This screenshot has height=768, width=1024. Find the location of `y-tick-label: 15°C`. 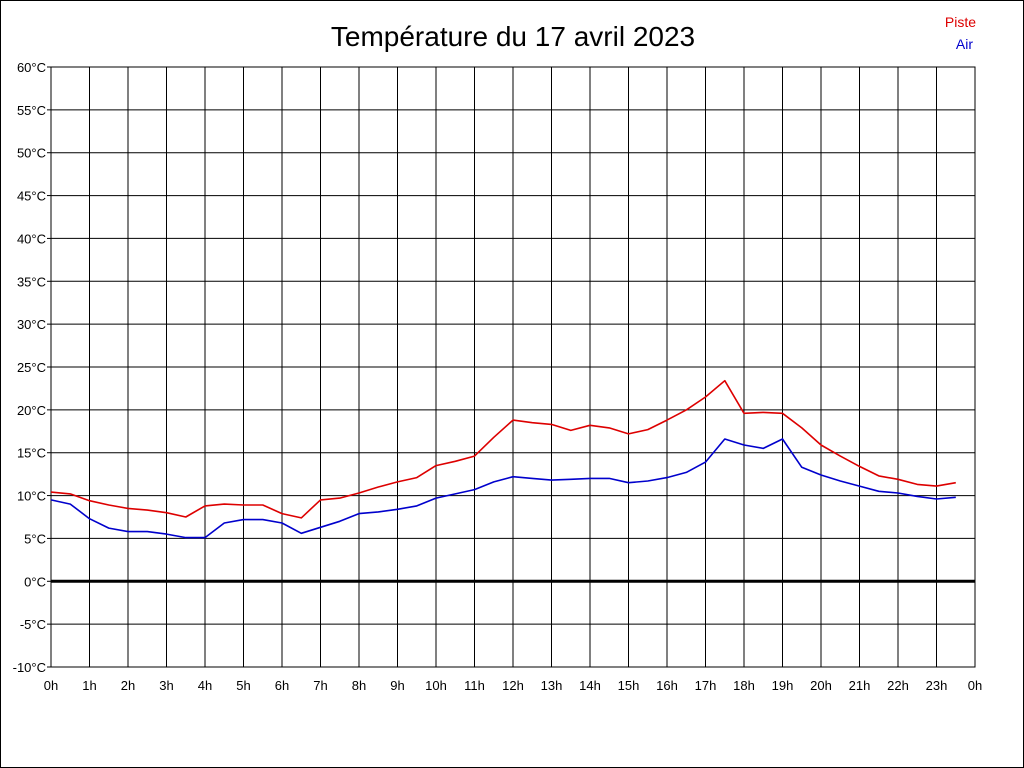

y-tick-label: 15°C is located at coordinates (31, 453).